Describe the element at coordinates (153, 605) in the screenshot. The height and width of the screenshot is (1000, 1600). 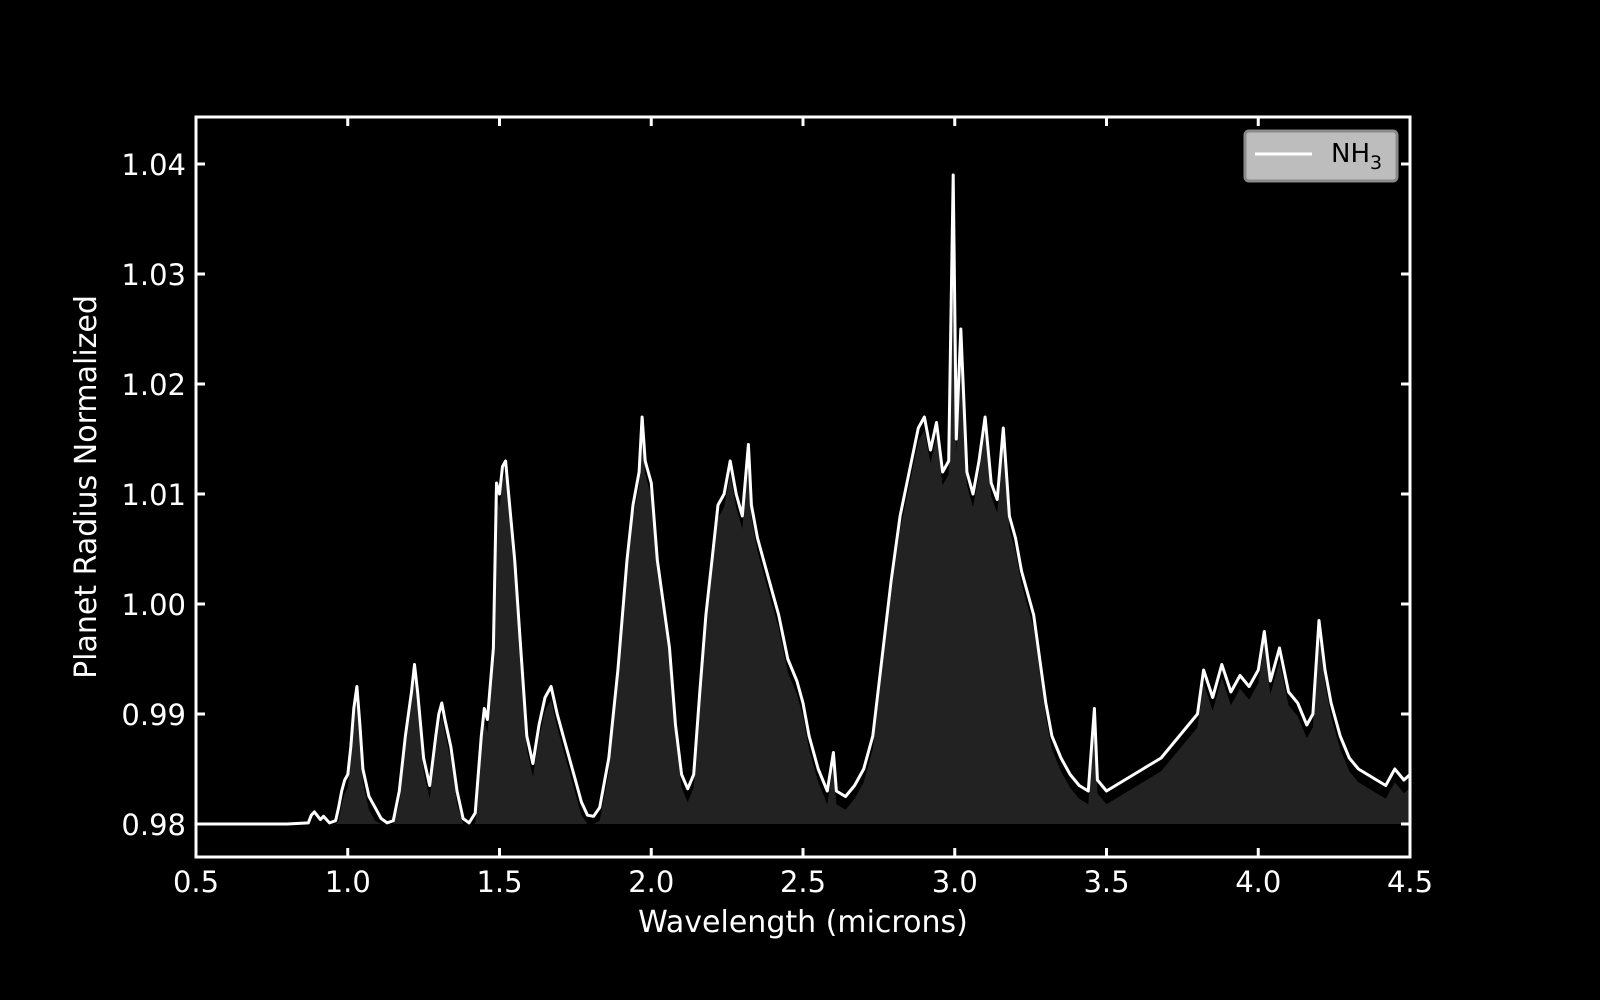
I see `y-tick-label: 1.00` at that location.